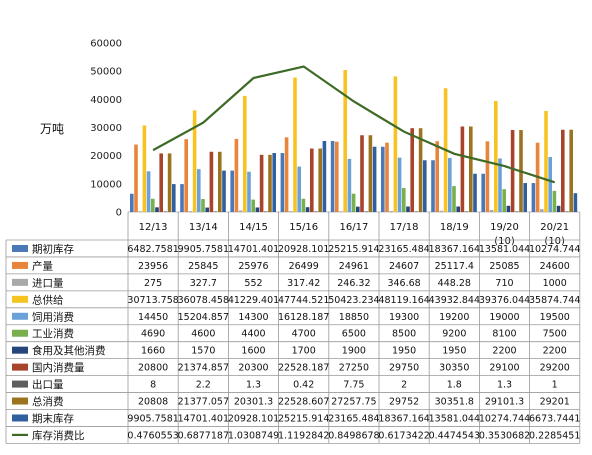 This screenshot has width=592, height=455. I want to click on x-tick-label: 16/17, so click(353, 227).